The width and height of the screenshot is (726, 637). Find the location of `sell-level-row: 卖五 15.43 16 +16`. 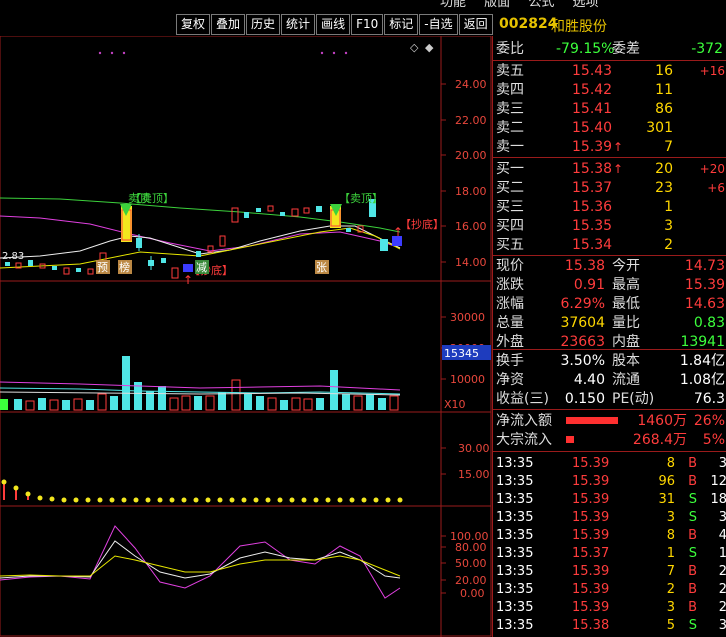

sell-level-row: 卖五 15.43 16 +16 is located at coordinates (610, 71).